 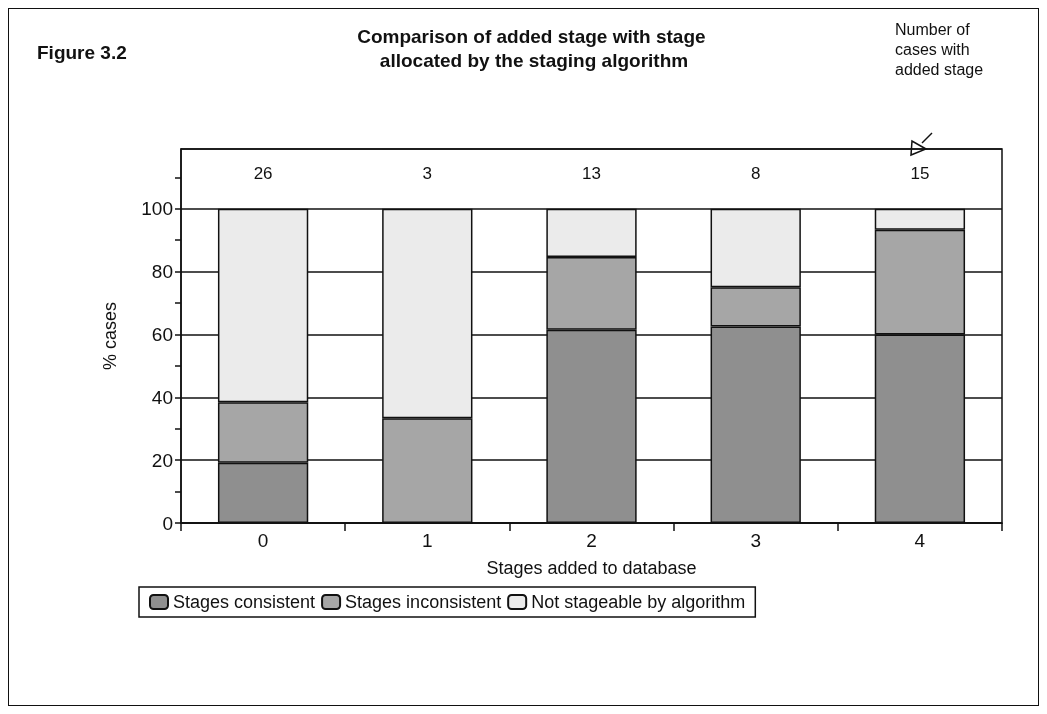 What do you see at coordinates (82, 52) in the screenshot?
I see `caption: Figure 3.2` at bounding box center [82, 52].